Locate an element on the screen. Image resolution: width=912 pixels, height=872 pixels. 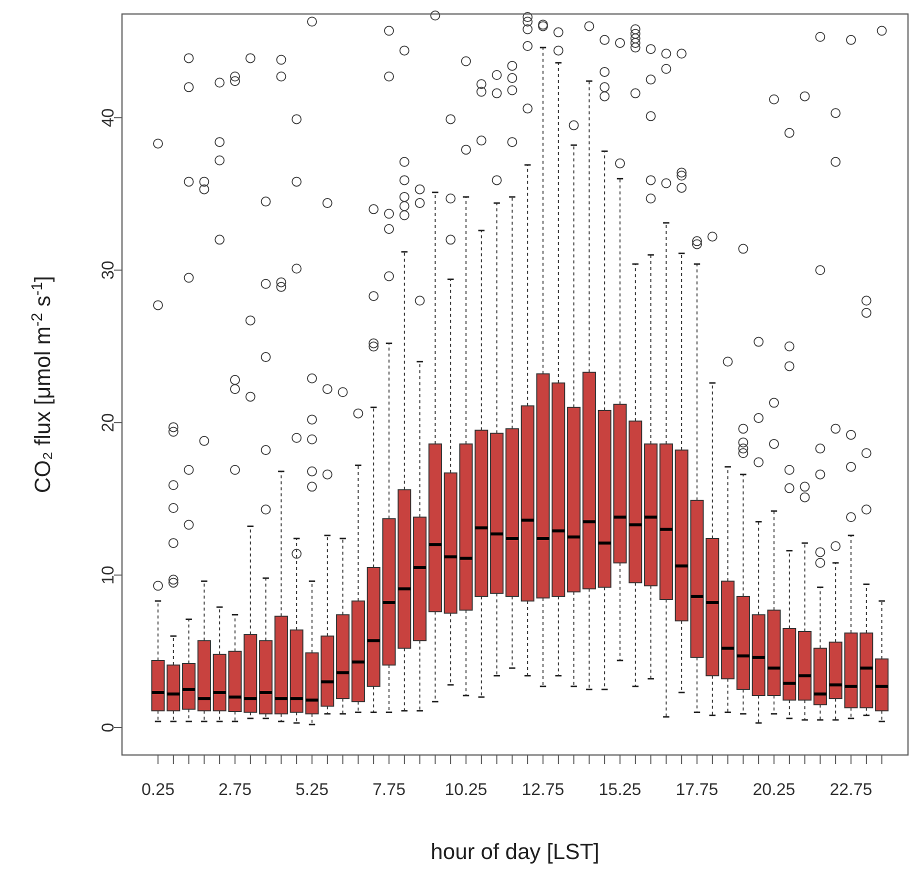
x-tick-label: 5.25 is located at coordinates (312, 789).